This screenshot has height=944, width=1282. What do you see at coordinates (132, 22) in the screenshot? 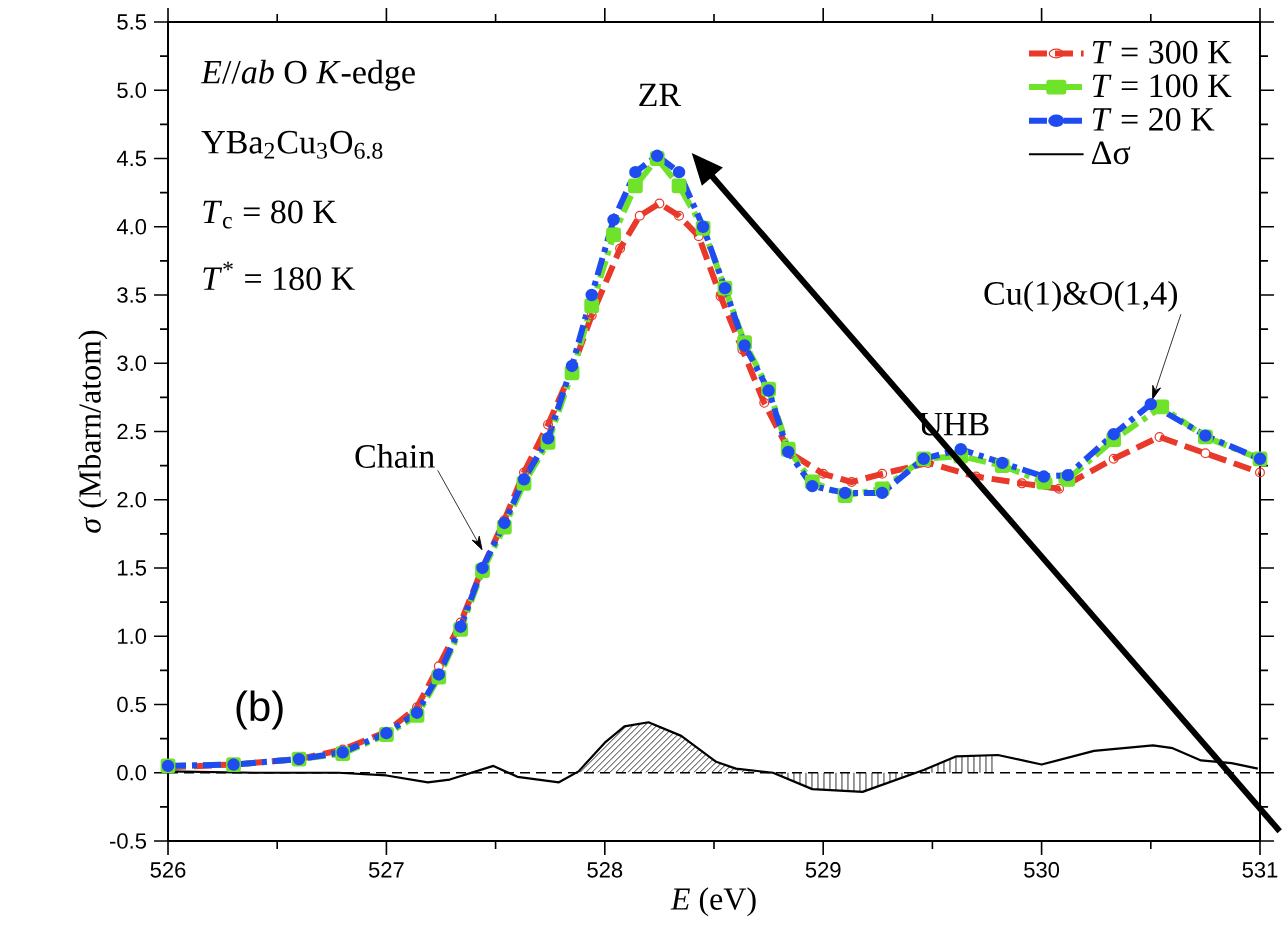
I see `y-tick-label: 5.5` at bounding box center [132, 22].